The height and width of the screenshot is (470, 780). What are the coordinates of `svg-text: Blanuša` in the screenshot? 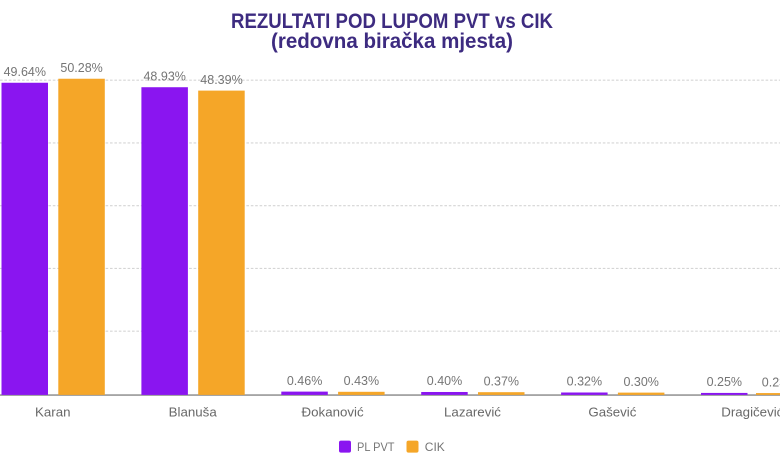 It's located at (193, 412).